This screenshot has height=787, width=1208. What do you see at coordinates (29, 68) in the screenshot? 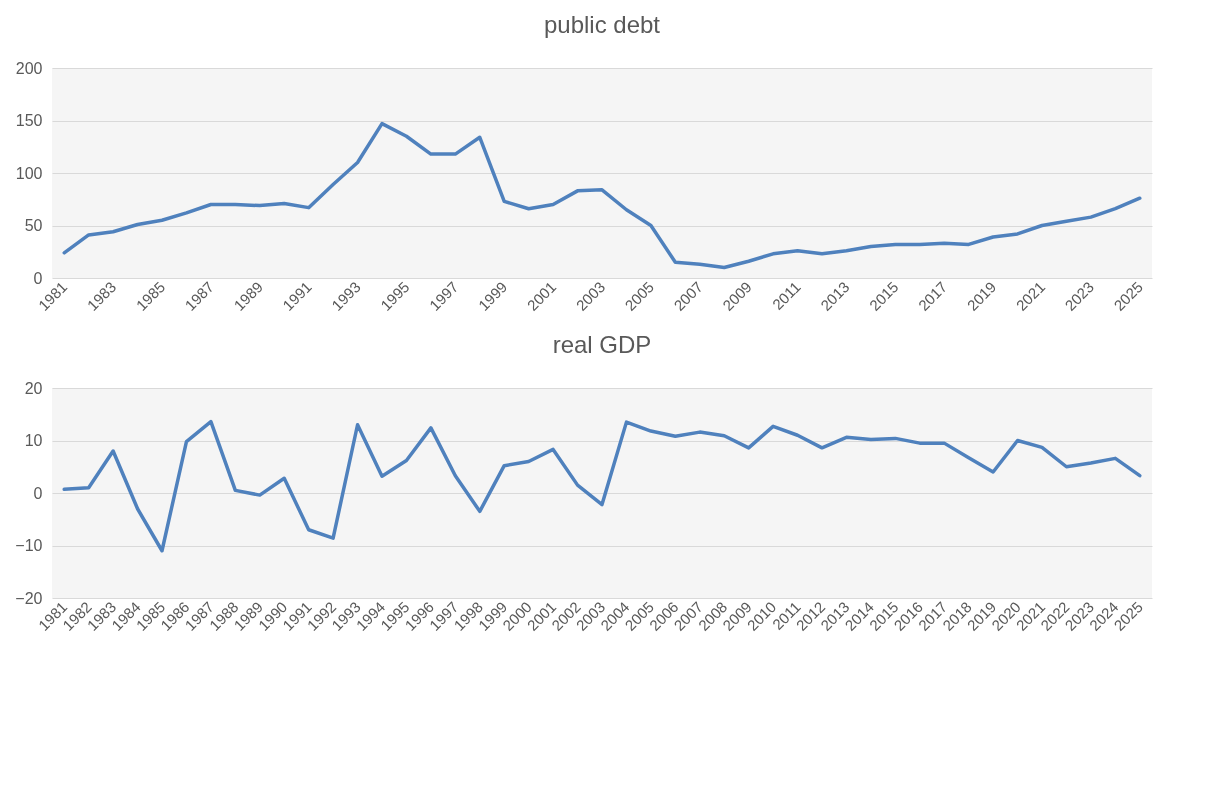
I see `y-tick-label: 200` at bounding box center [29, 68].